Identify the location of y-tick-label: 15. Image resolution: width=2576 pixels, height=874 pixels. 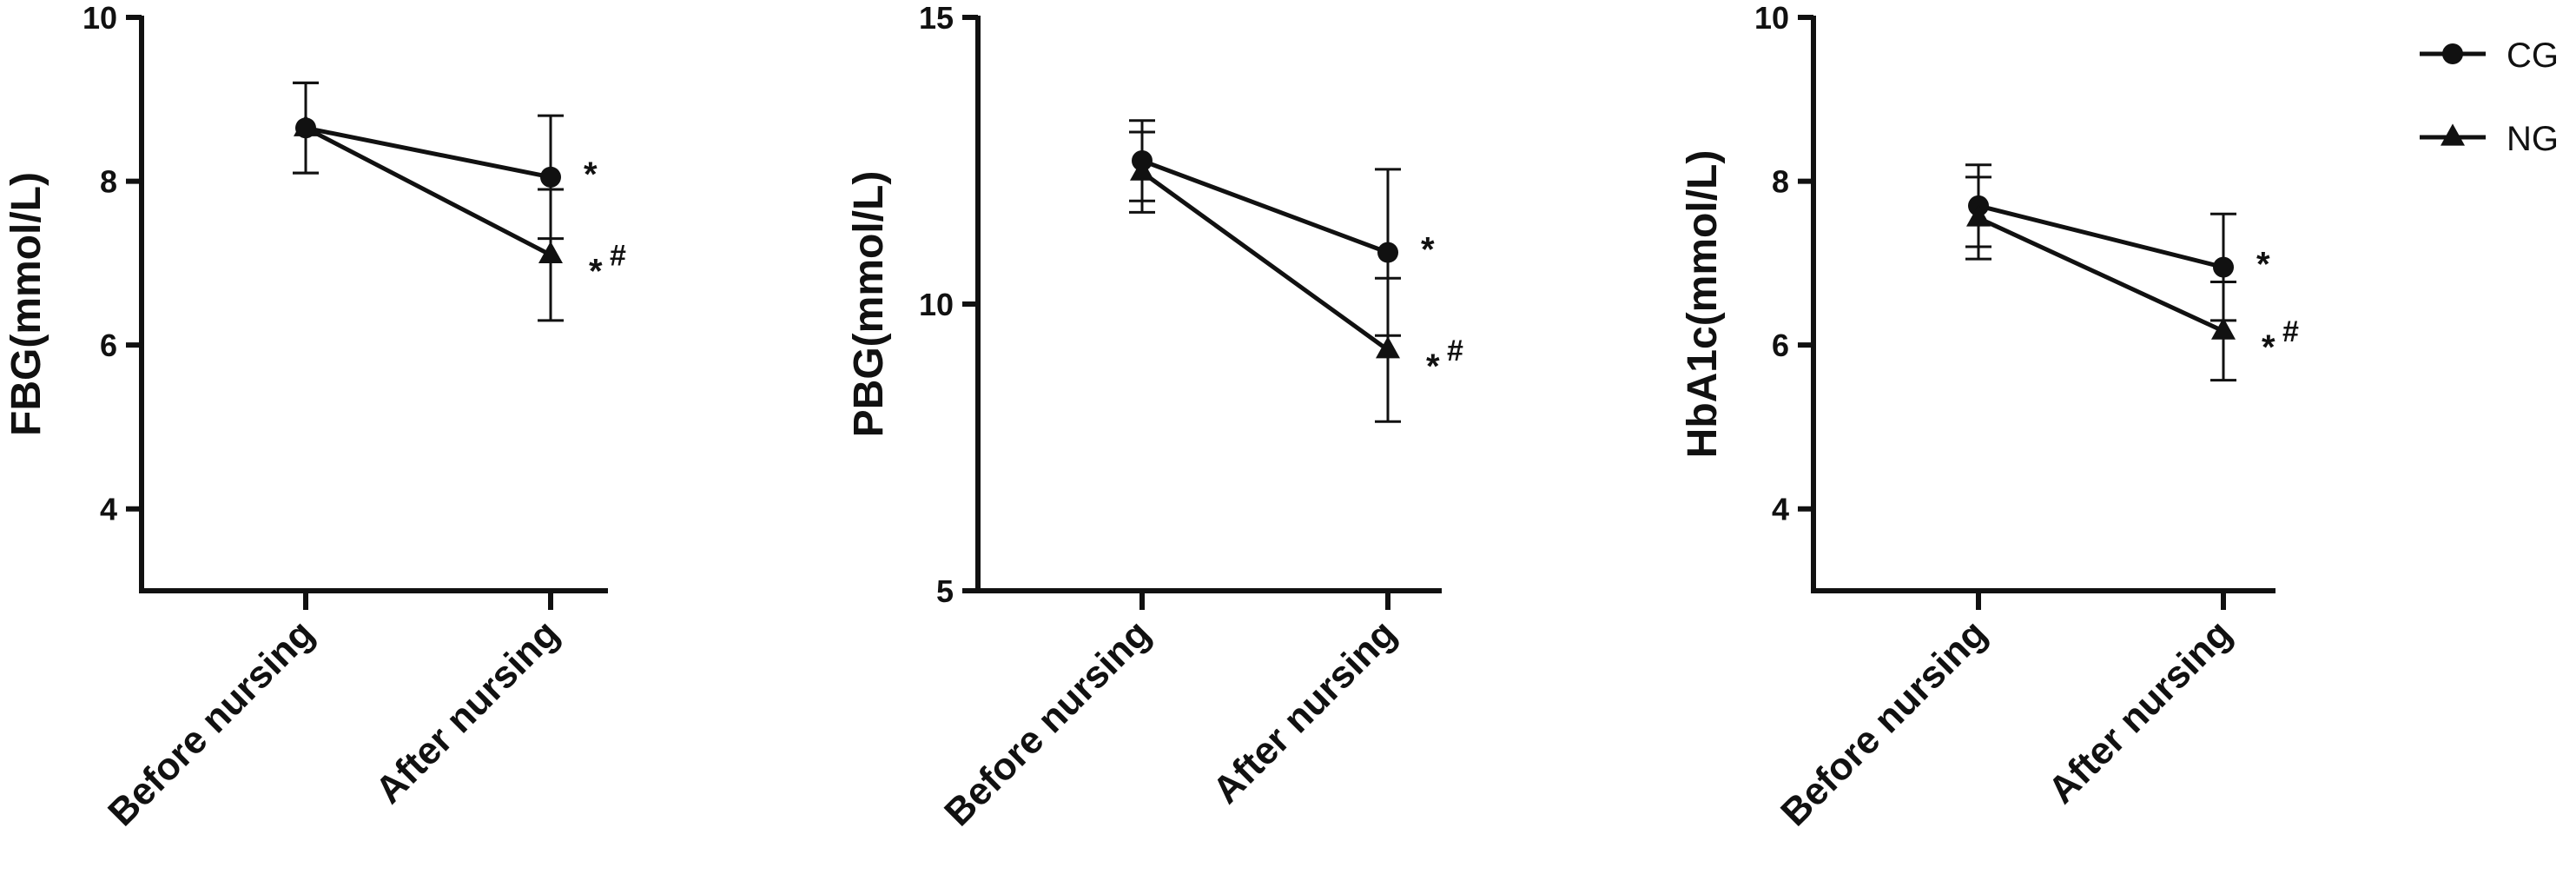
(936, 18).